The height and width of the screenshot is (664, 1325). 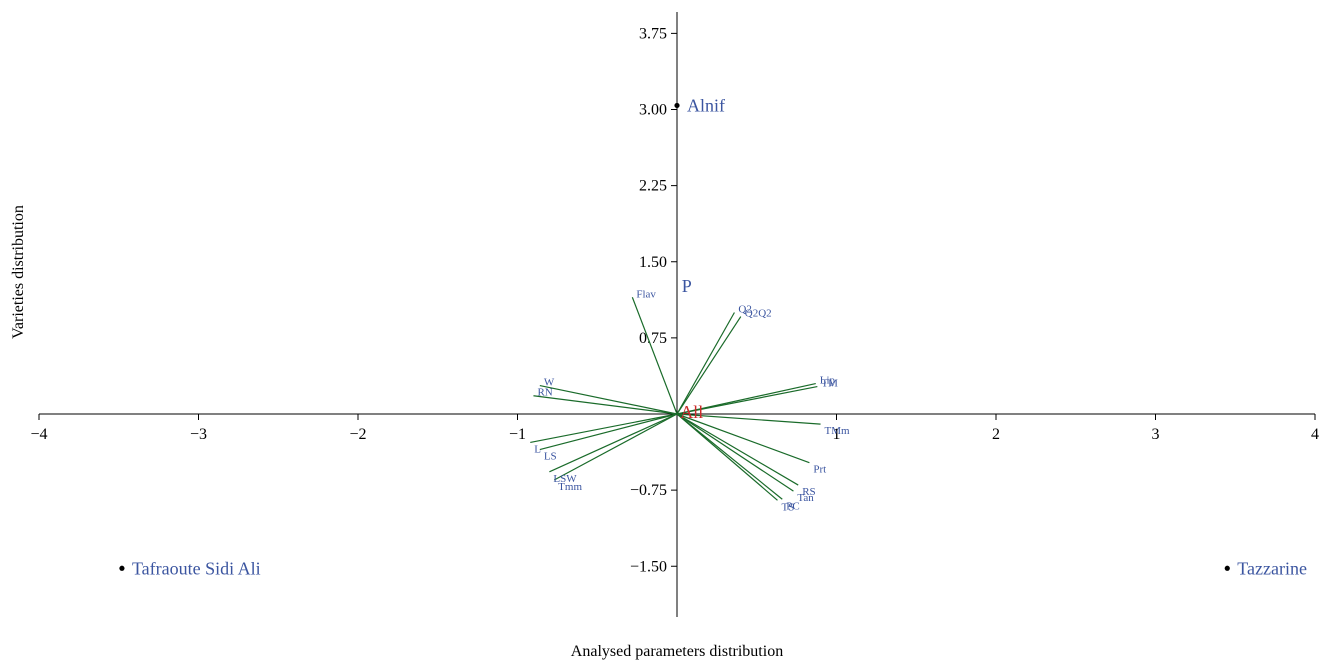 I want to click on vector-prt, so click(x=743, y=438).